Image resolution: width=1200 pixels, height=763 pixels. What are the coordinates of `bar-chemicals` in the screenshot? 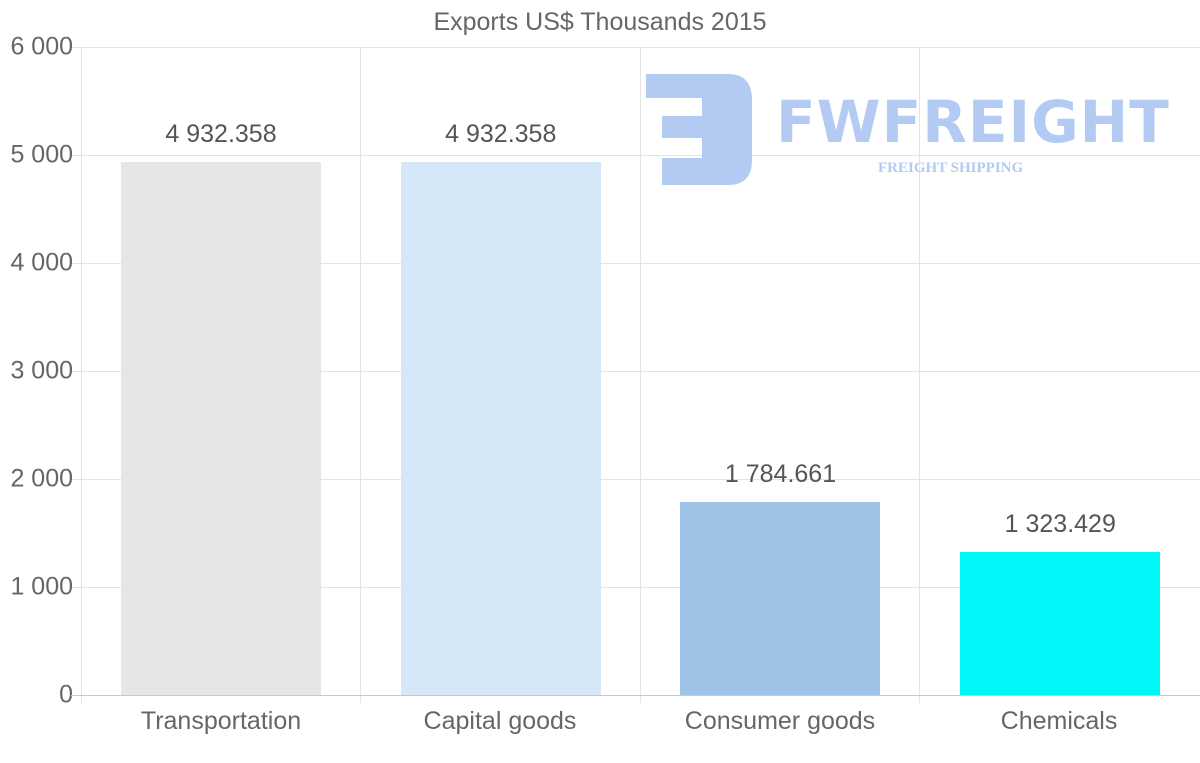 It's located at (1060, 623).